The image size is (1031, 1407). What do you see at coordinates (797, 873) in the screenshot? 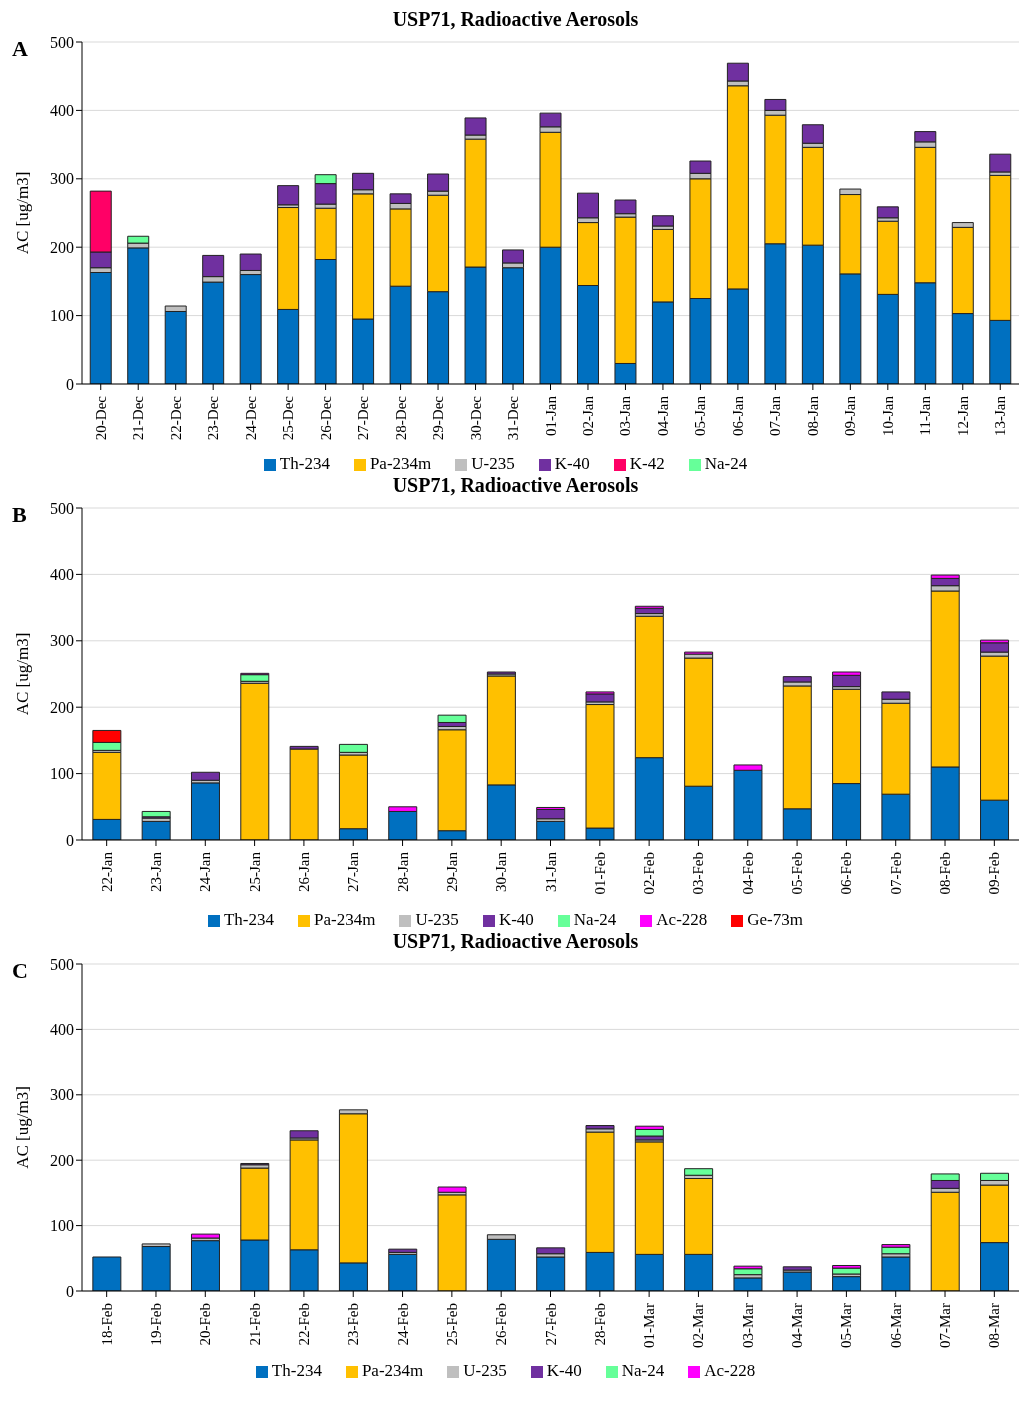
I see `x-tick-label: 05-Feb` at bounding box center [797, 873].